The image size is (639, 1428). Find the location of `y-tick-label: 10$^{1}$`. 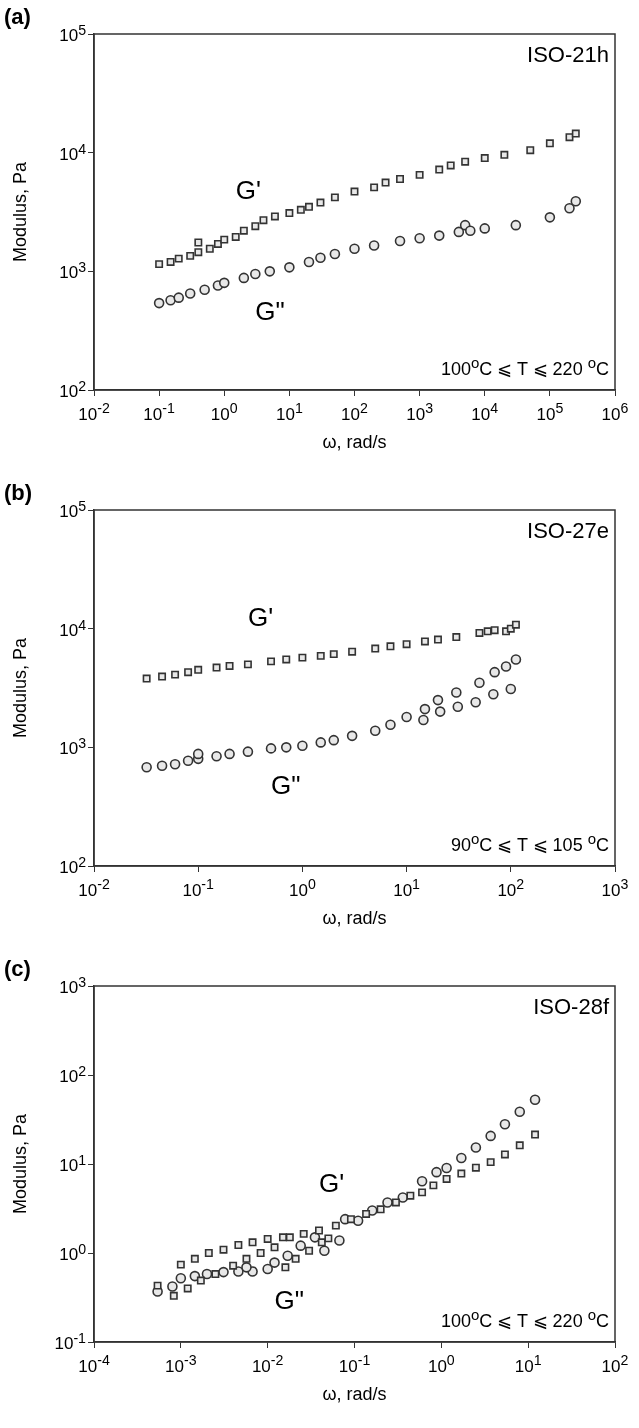

y-tick-label: 10$^{1}$ is located at coordinates (72, 1164).